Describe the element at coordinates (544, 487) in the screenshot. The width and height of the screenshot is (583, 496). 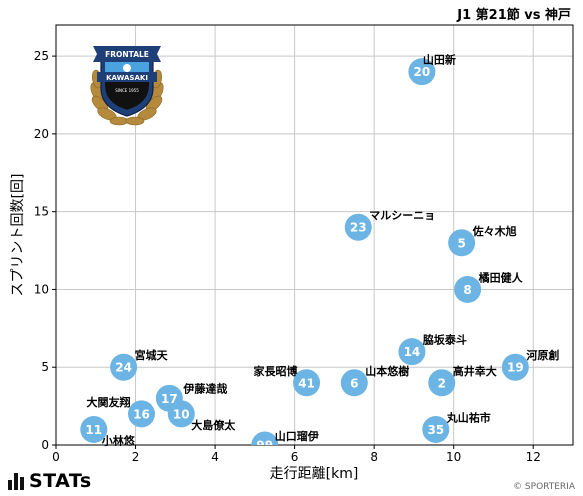
I see `credit-text: © SPORTERIA` at that location.